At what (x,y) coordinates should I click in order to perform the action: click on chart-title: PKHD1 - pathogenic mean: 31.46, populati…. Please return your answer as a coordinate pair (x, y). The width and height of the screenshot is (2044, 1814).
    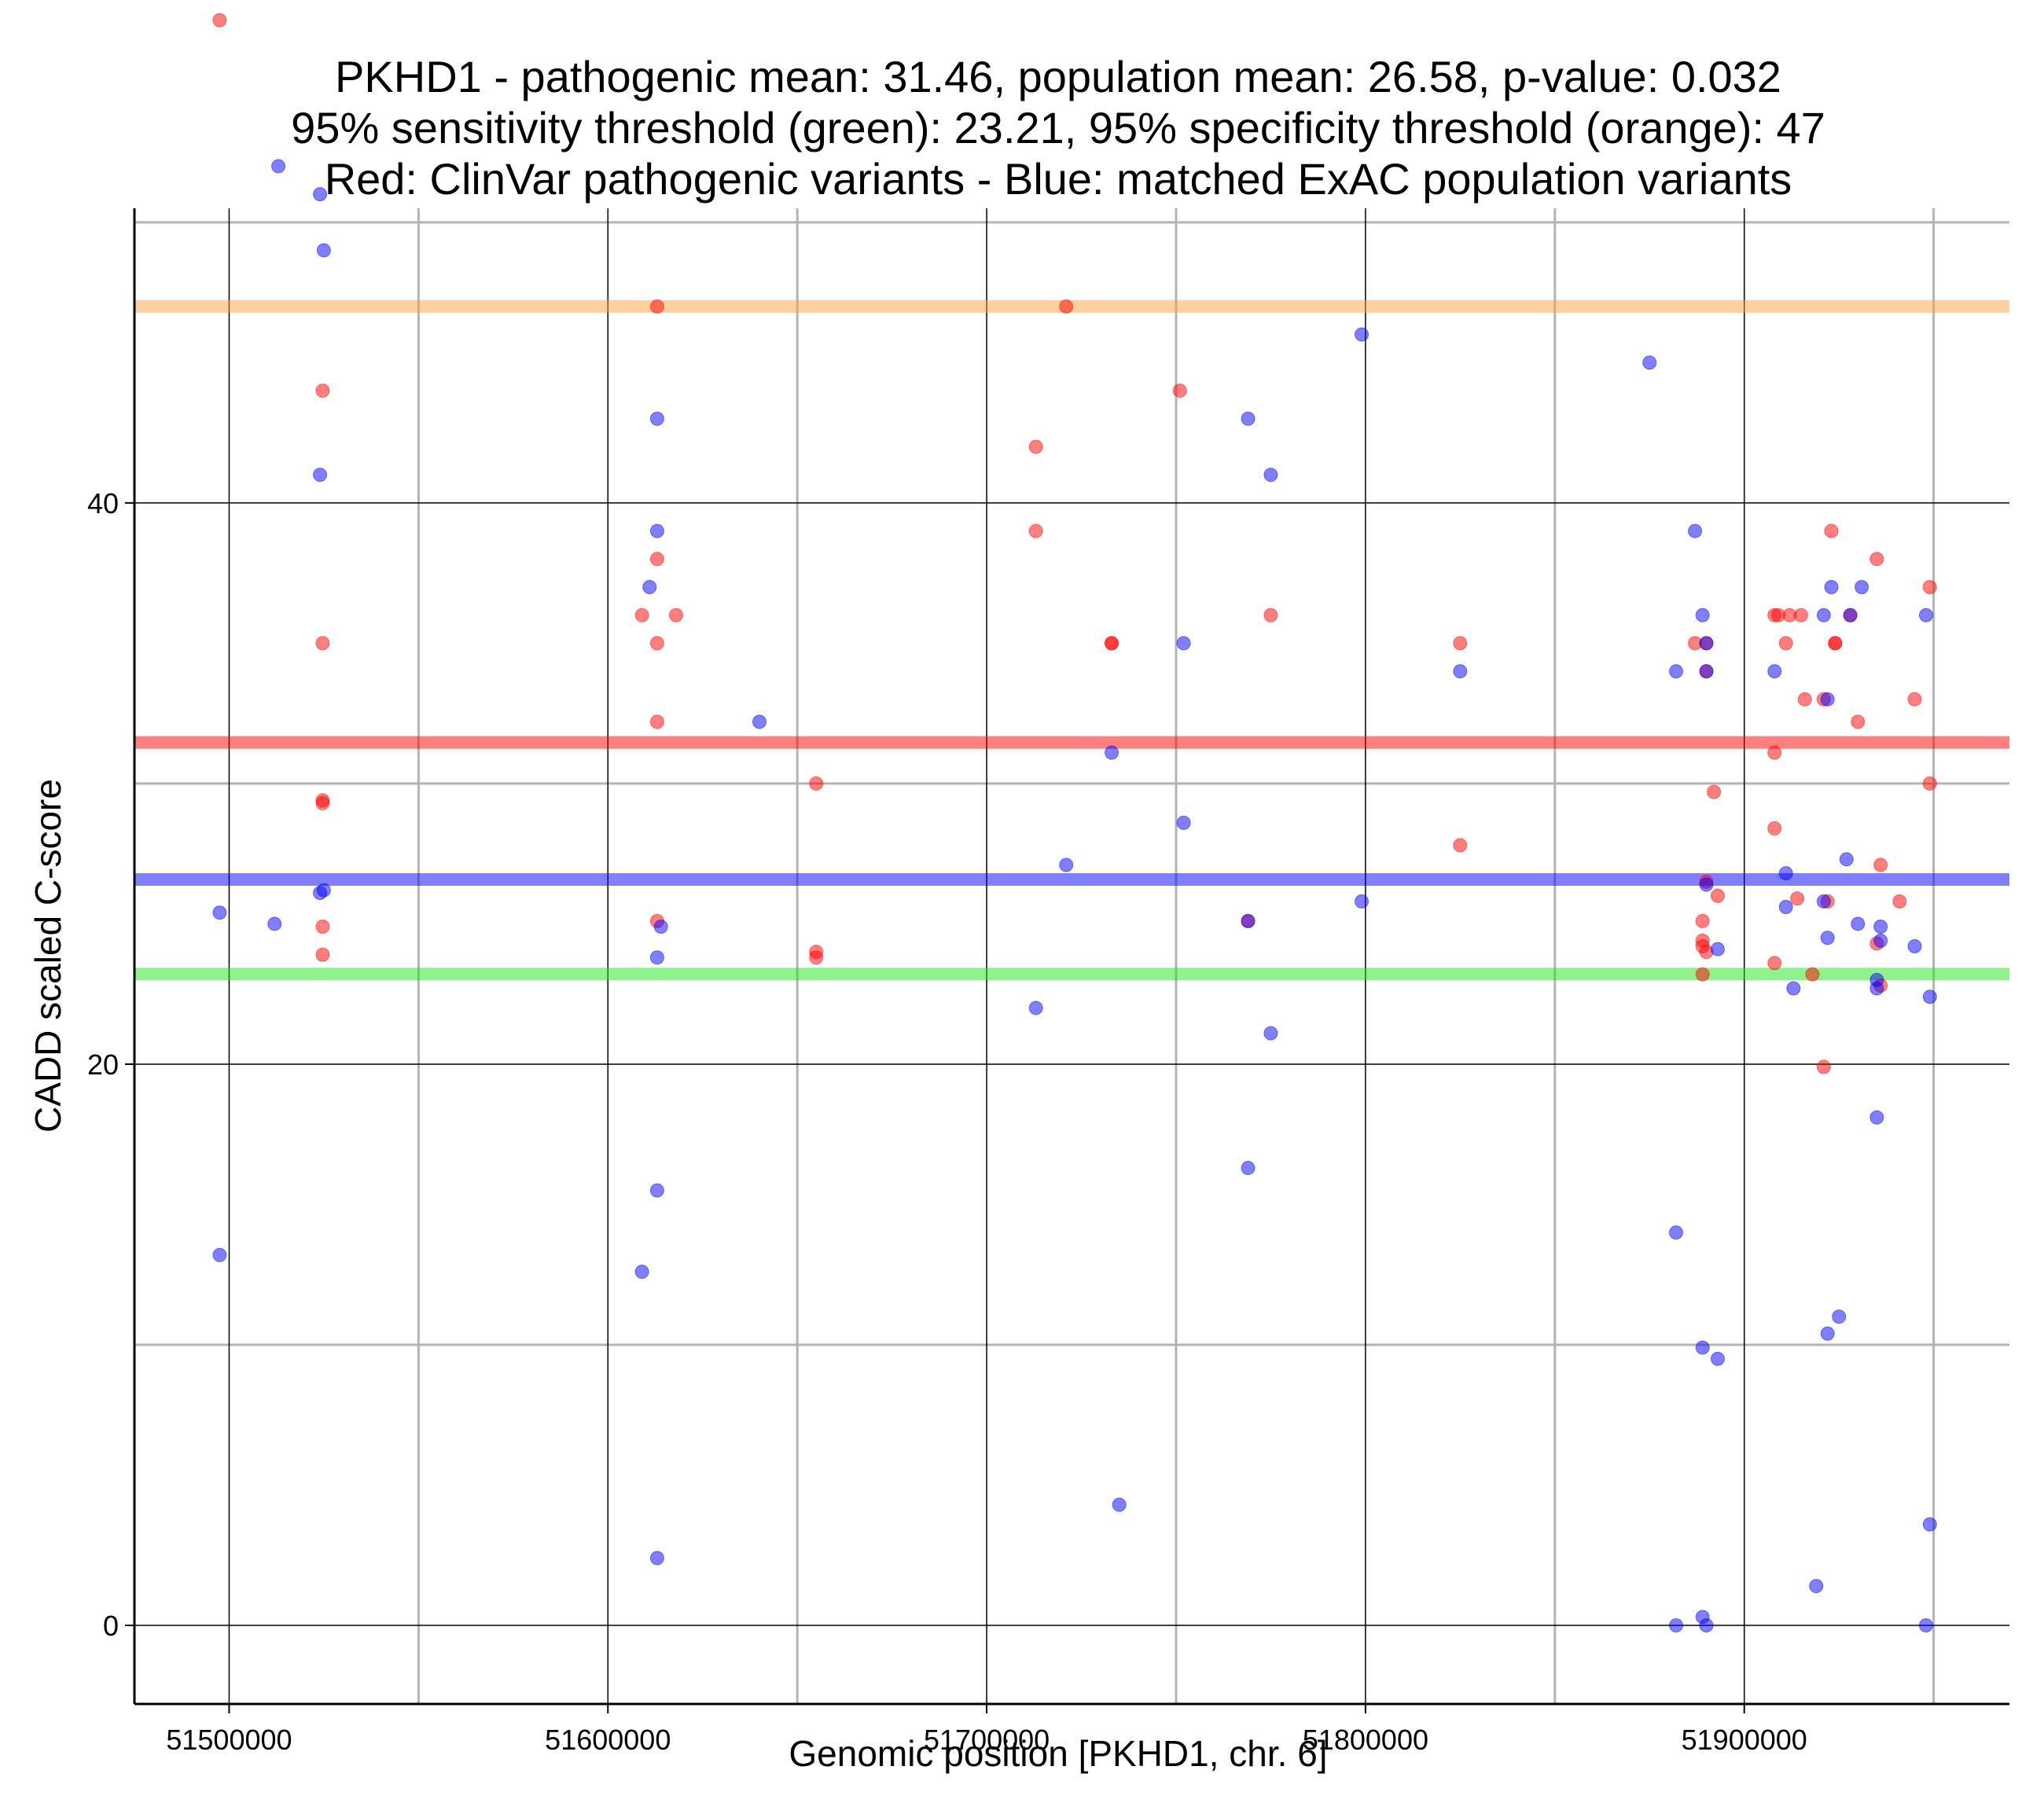
    Looking at the image, I should click on (1058, 128).